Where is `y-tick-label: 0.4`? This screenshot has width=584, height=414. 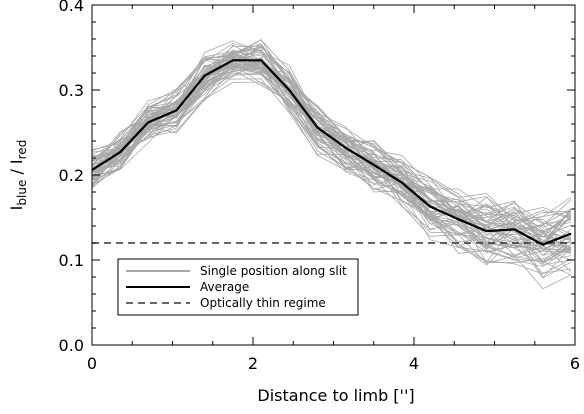
y-tick-label: 0.4 is located at coordinates (71, 7).